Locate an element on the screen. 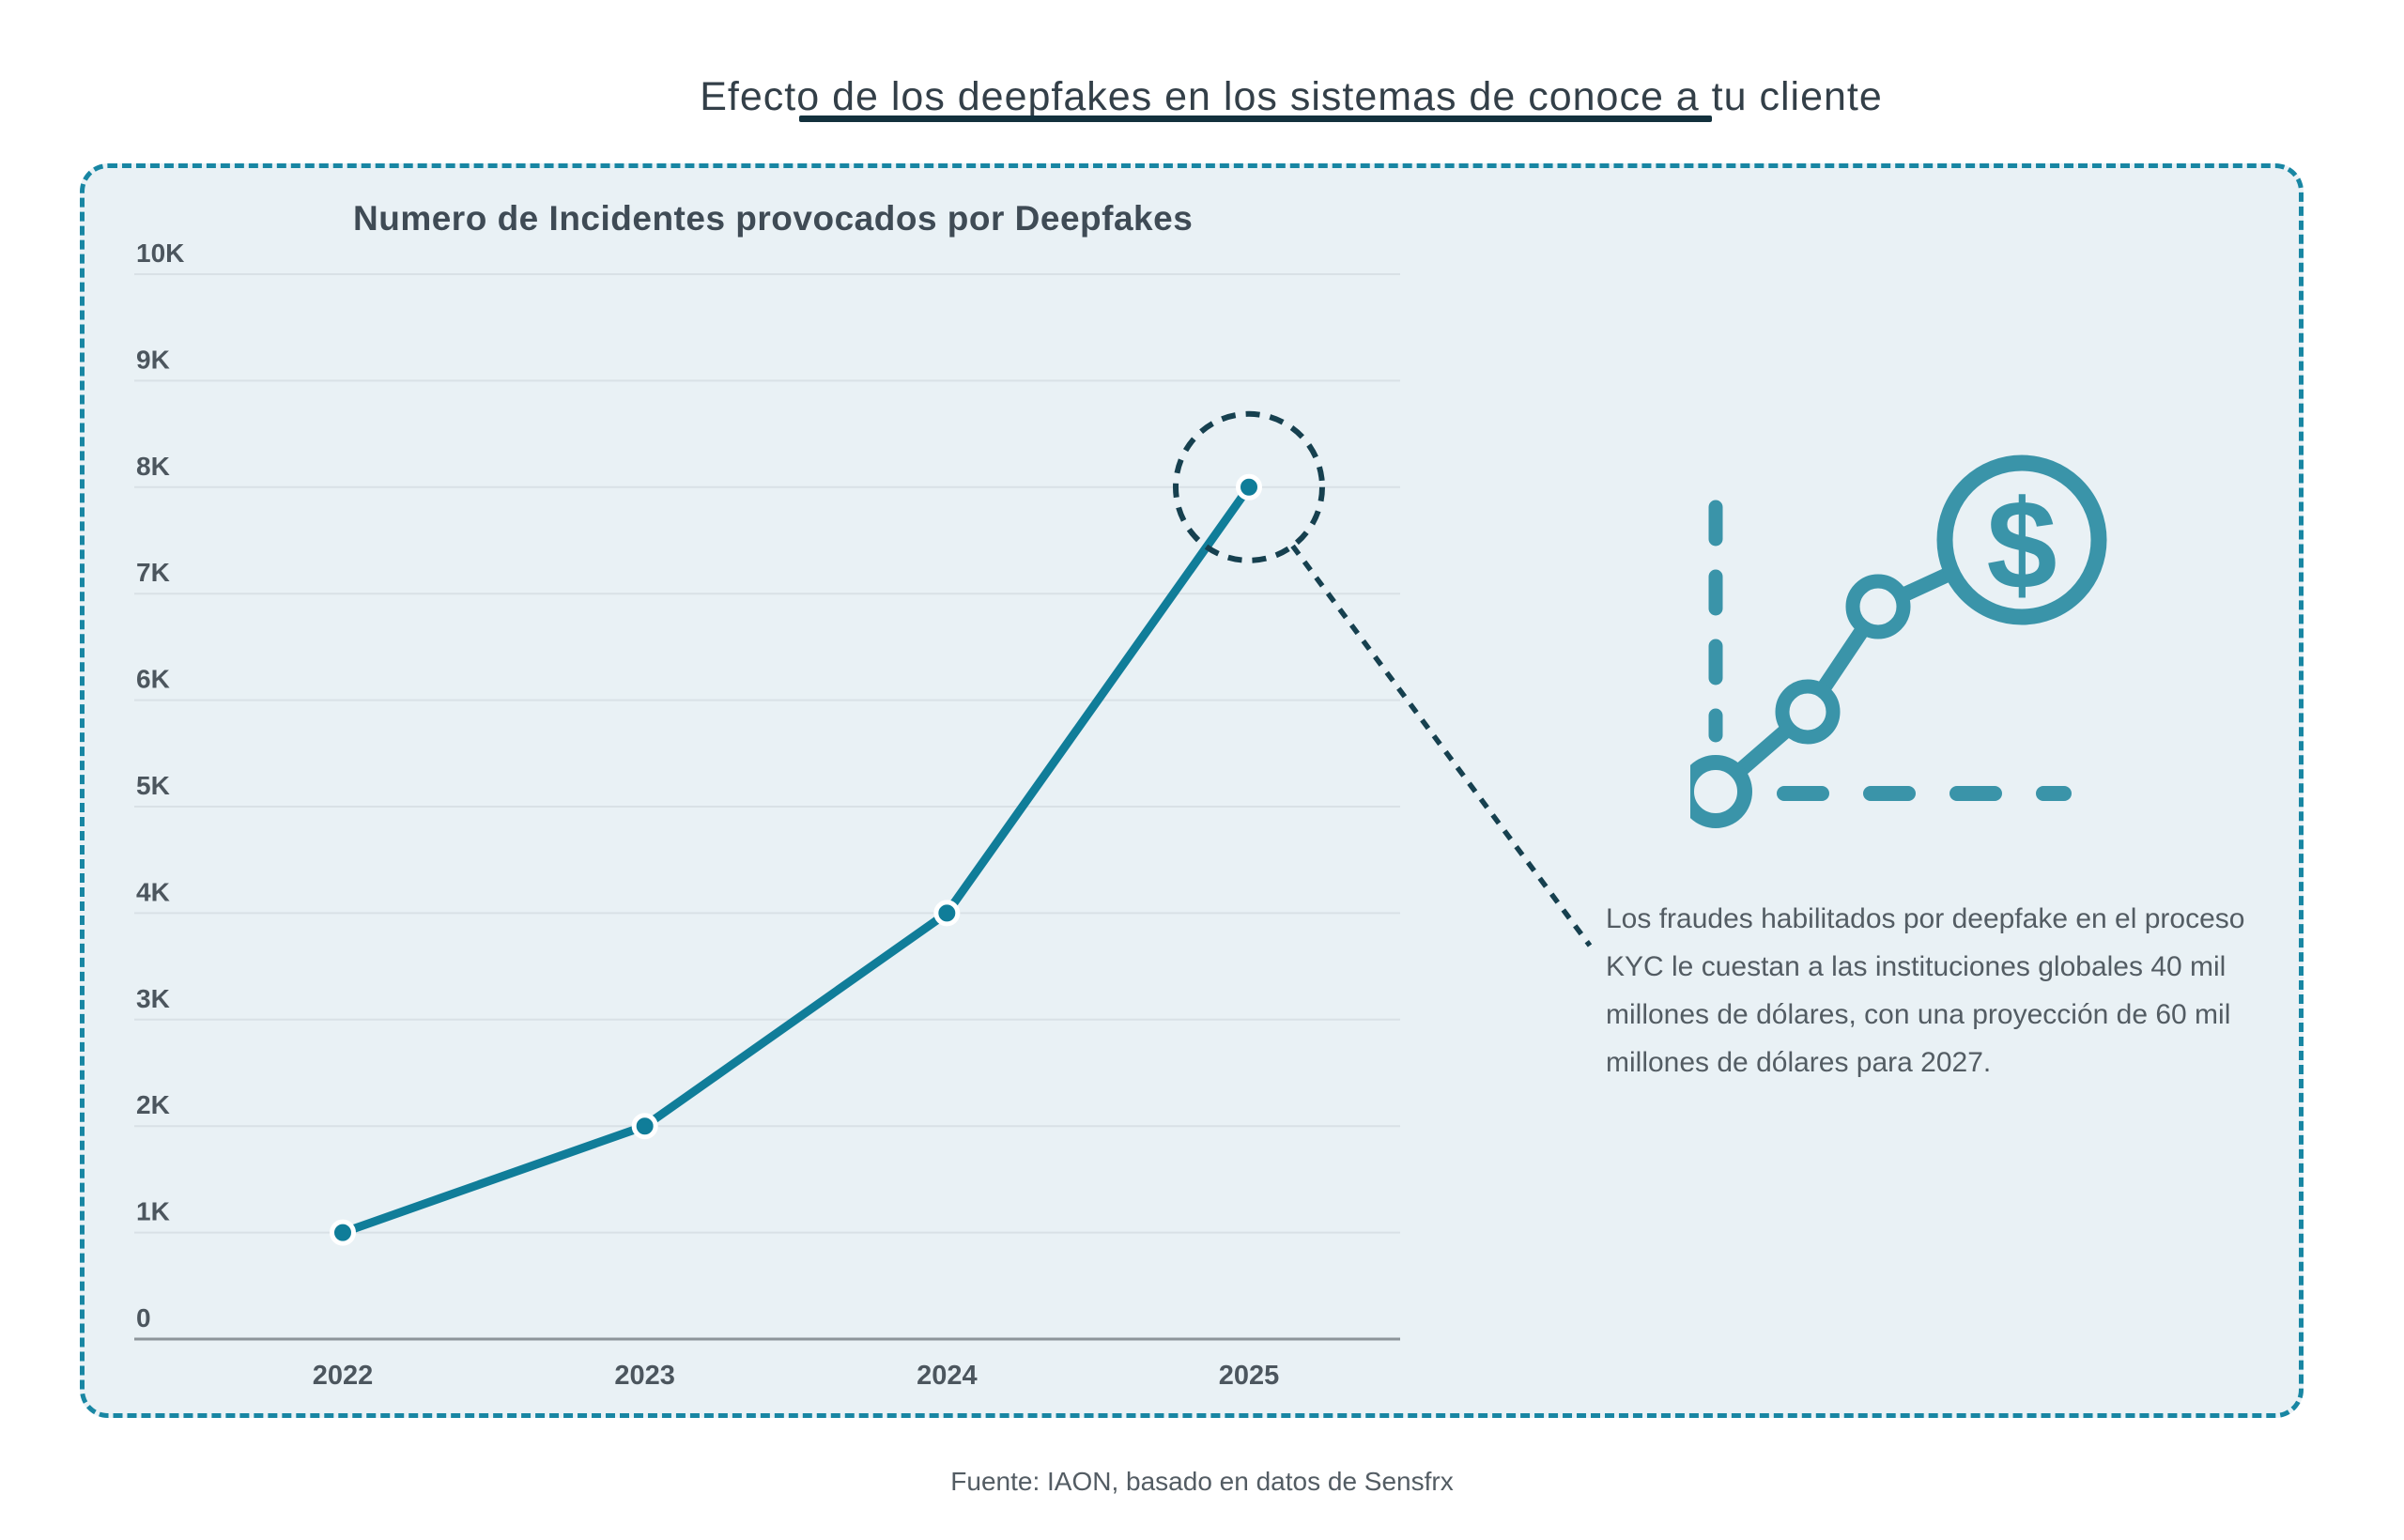 The height and width of the screenshot is (1540, 2404). y-tick-label: 0 is located at coordinates (143, 1317).